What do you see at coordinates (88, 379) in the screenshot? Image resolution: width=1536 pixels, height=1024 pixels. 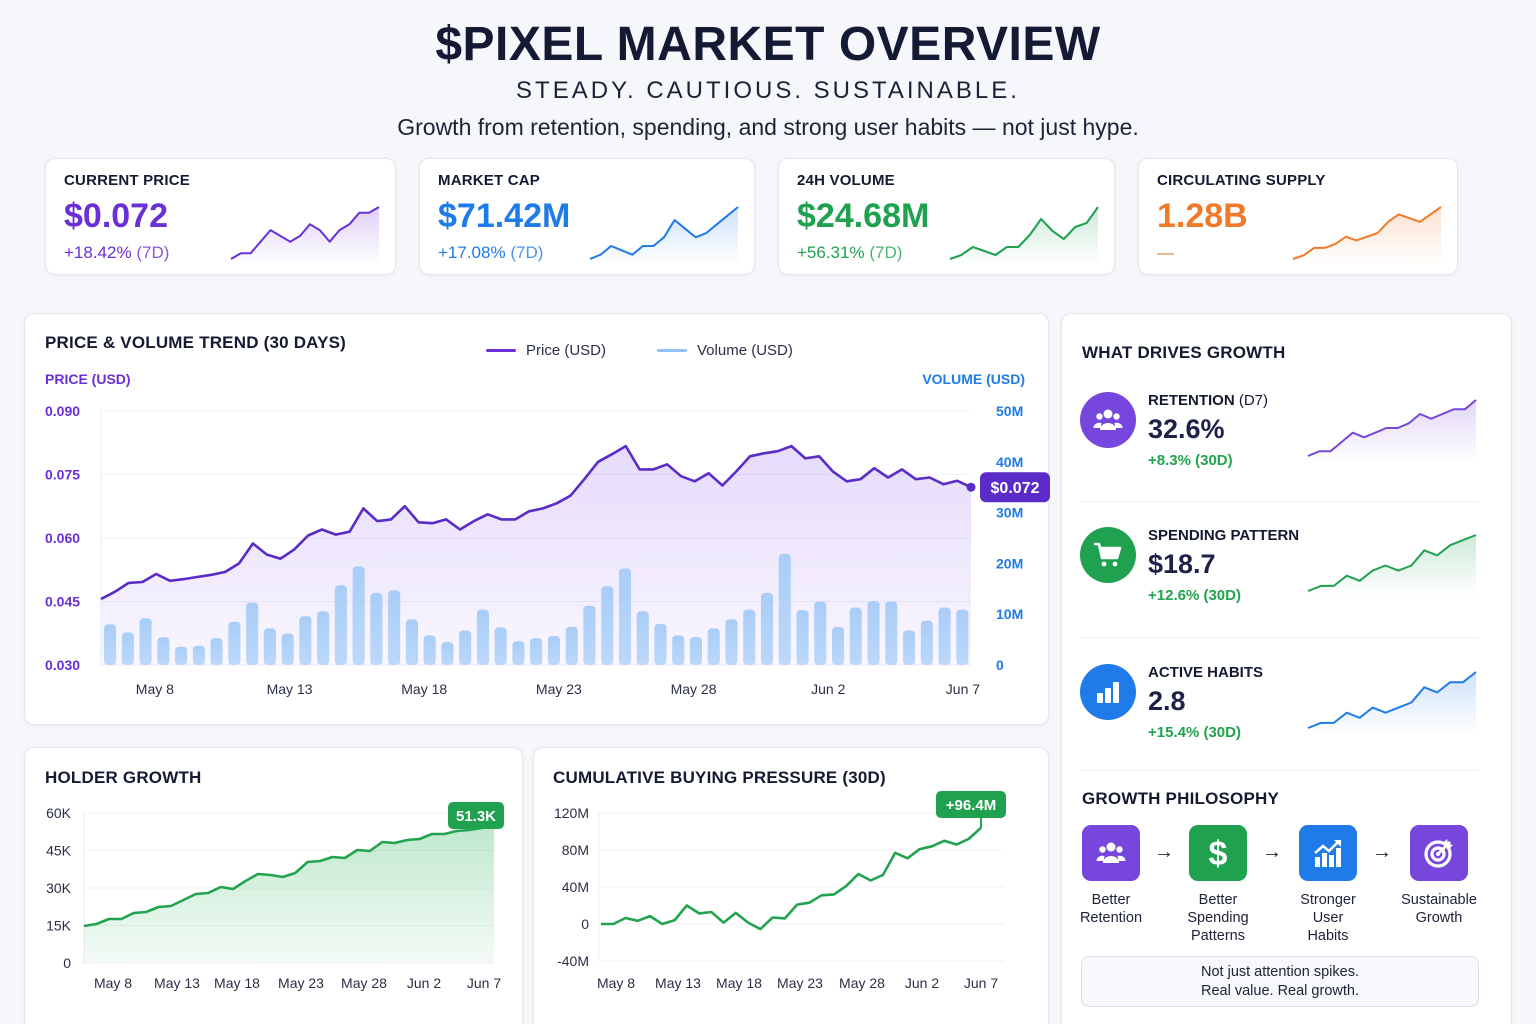 I see `price-axis-label: PRICE (USD)` at bounding box center [88, 379].